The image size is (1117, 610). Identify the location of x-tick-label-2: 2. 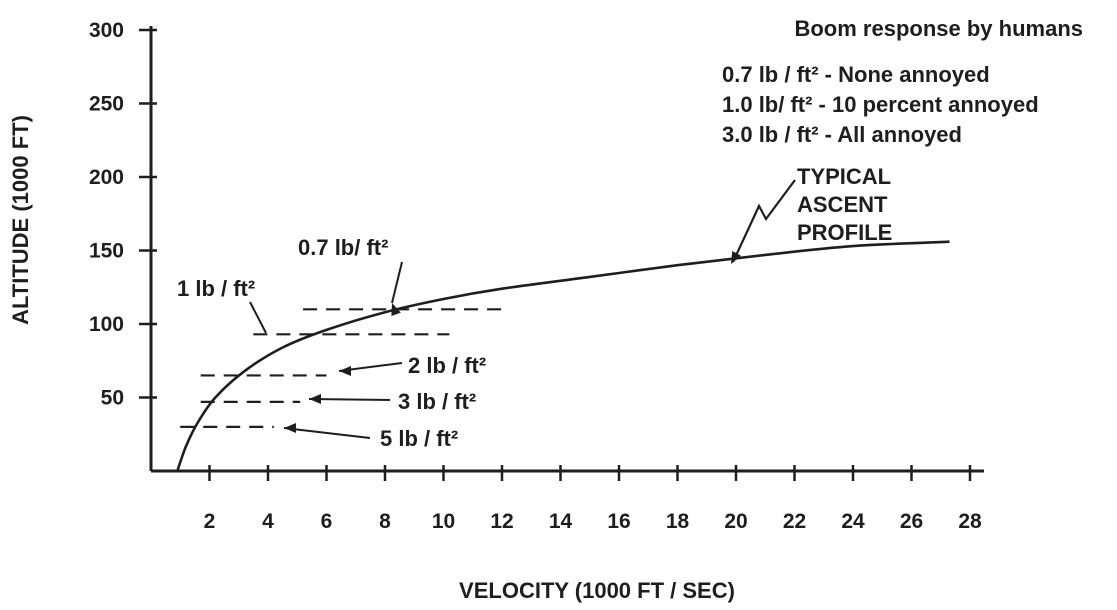
(210, 521).